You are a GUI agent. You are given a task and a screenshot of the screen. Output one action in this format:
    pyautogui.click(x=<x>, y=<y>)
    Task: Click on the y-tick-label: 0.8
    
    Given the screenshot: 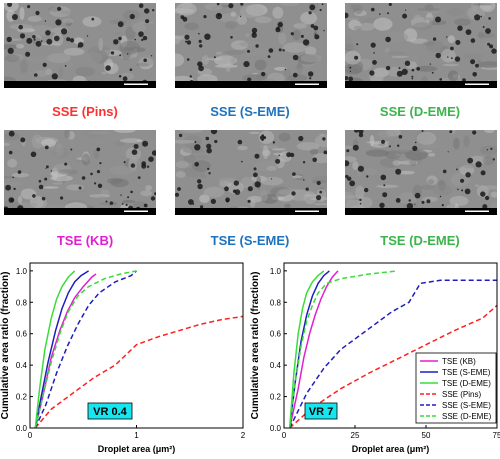 What is the action you would take?
    pyautogui.click(x=22, y=302)
    